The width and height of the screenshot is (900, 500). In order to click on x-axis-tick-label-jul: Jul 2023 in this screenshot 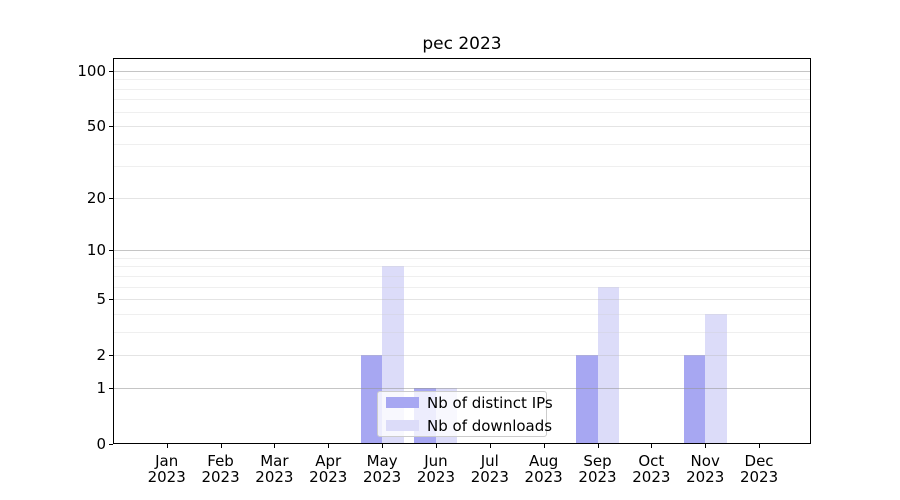, I will do `click(489, 469)`.